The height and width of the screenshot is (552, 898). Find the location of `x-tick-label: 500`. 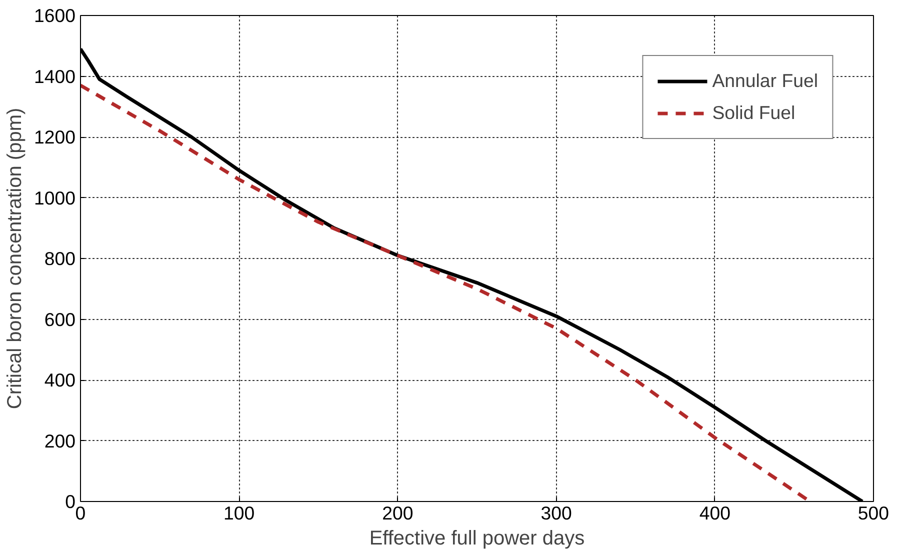

x-tick-label: 500 is located at coordinates (874, 513).